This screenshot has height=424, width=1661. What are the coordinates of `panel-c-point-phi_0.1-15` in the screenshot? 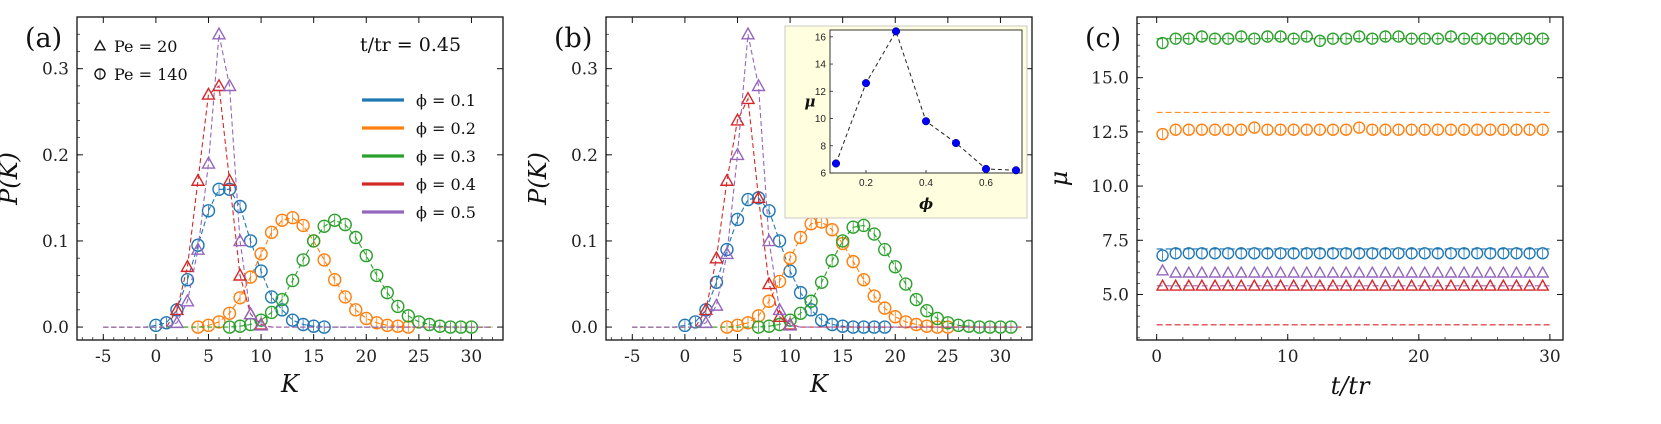 It's located at (1359, 253).